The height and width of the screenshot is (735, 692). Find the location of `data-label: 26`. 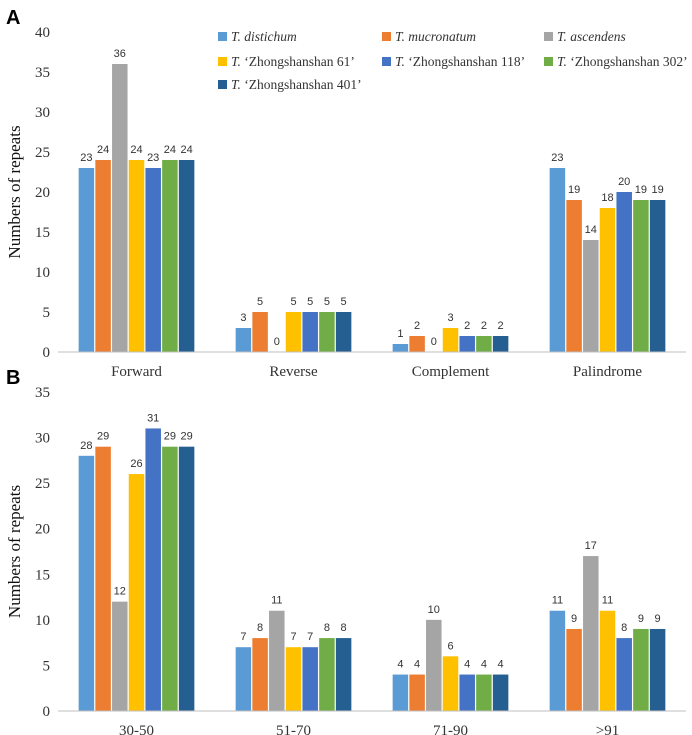

data-label: 26 is located at coordinates (136, 464).